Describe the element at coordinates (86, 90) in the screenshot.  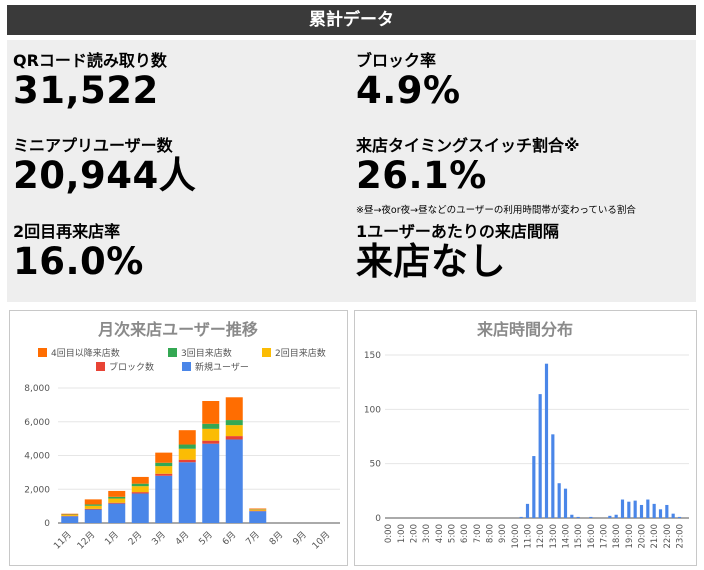
I see `metric-value: 31,522` at that location.